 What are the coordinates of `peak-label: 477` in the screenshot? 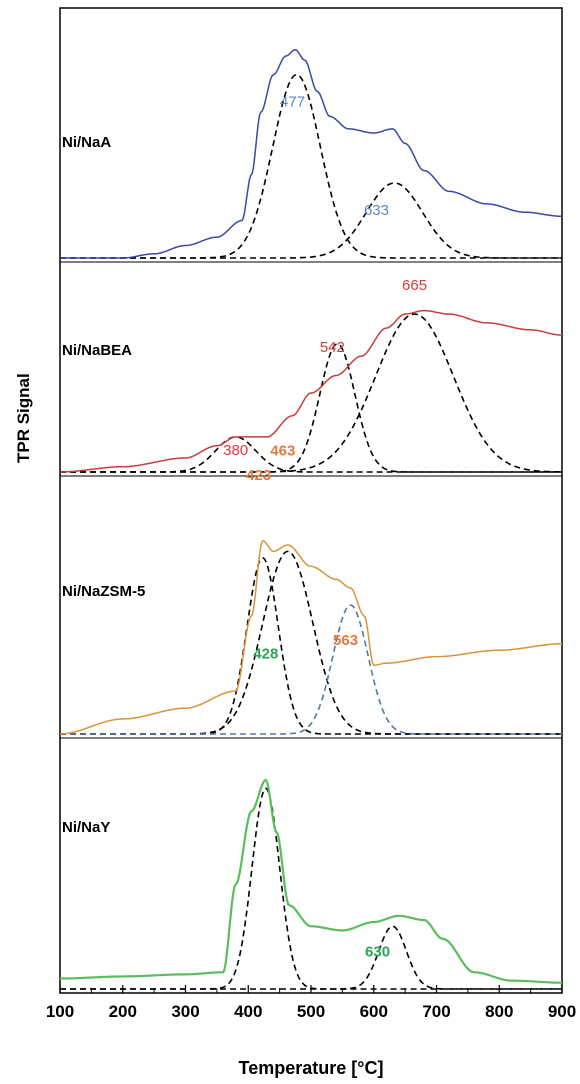 It's located at (292, 102).